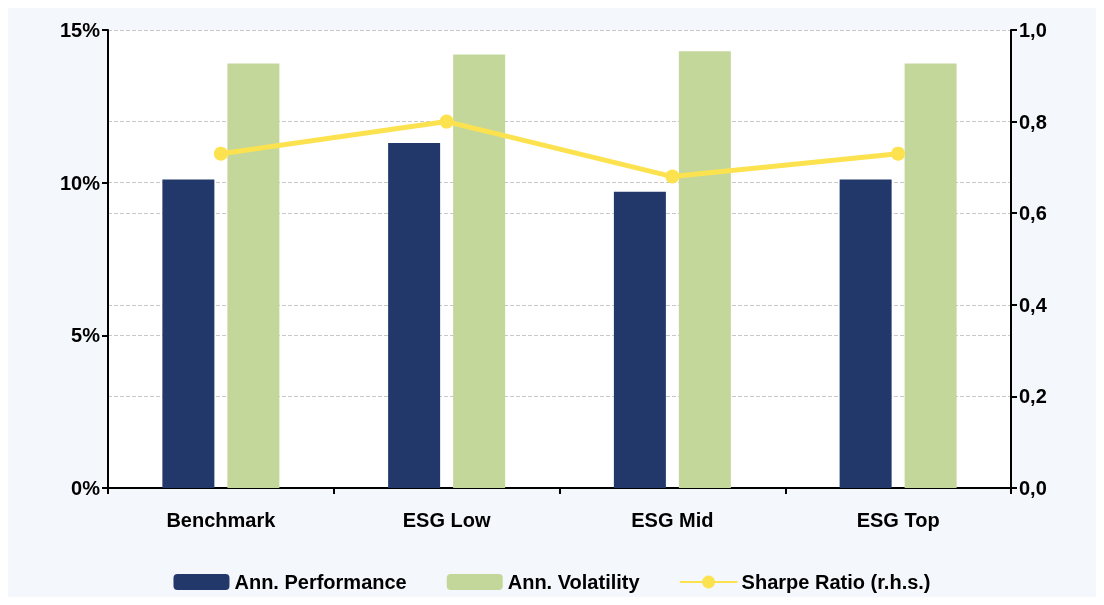  What do you see at coordinates (221, 520) in the screenshot?
I see `x-tick-label: Benchmark` at bounding box center [221, 520].